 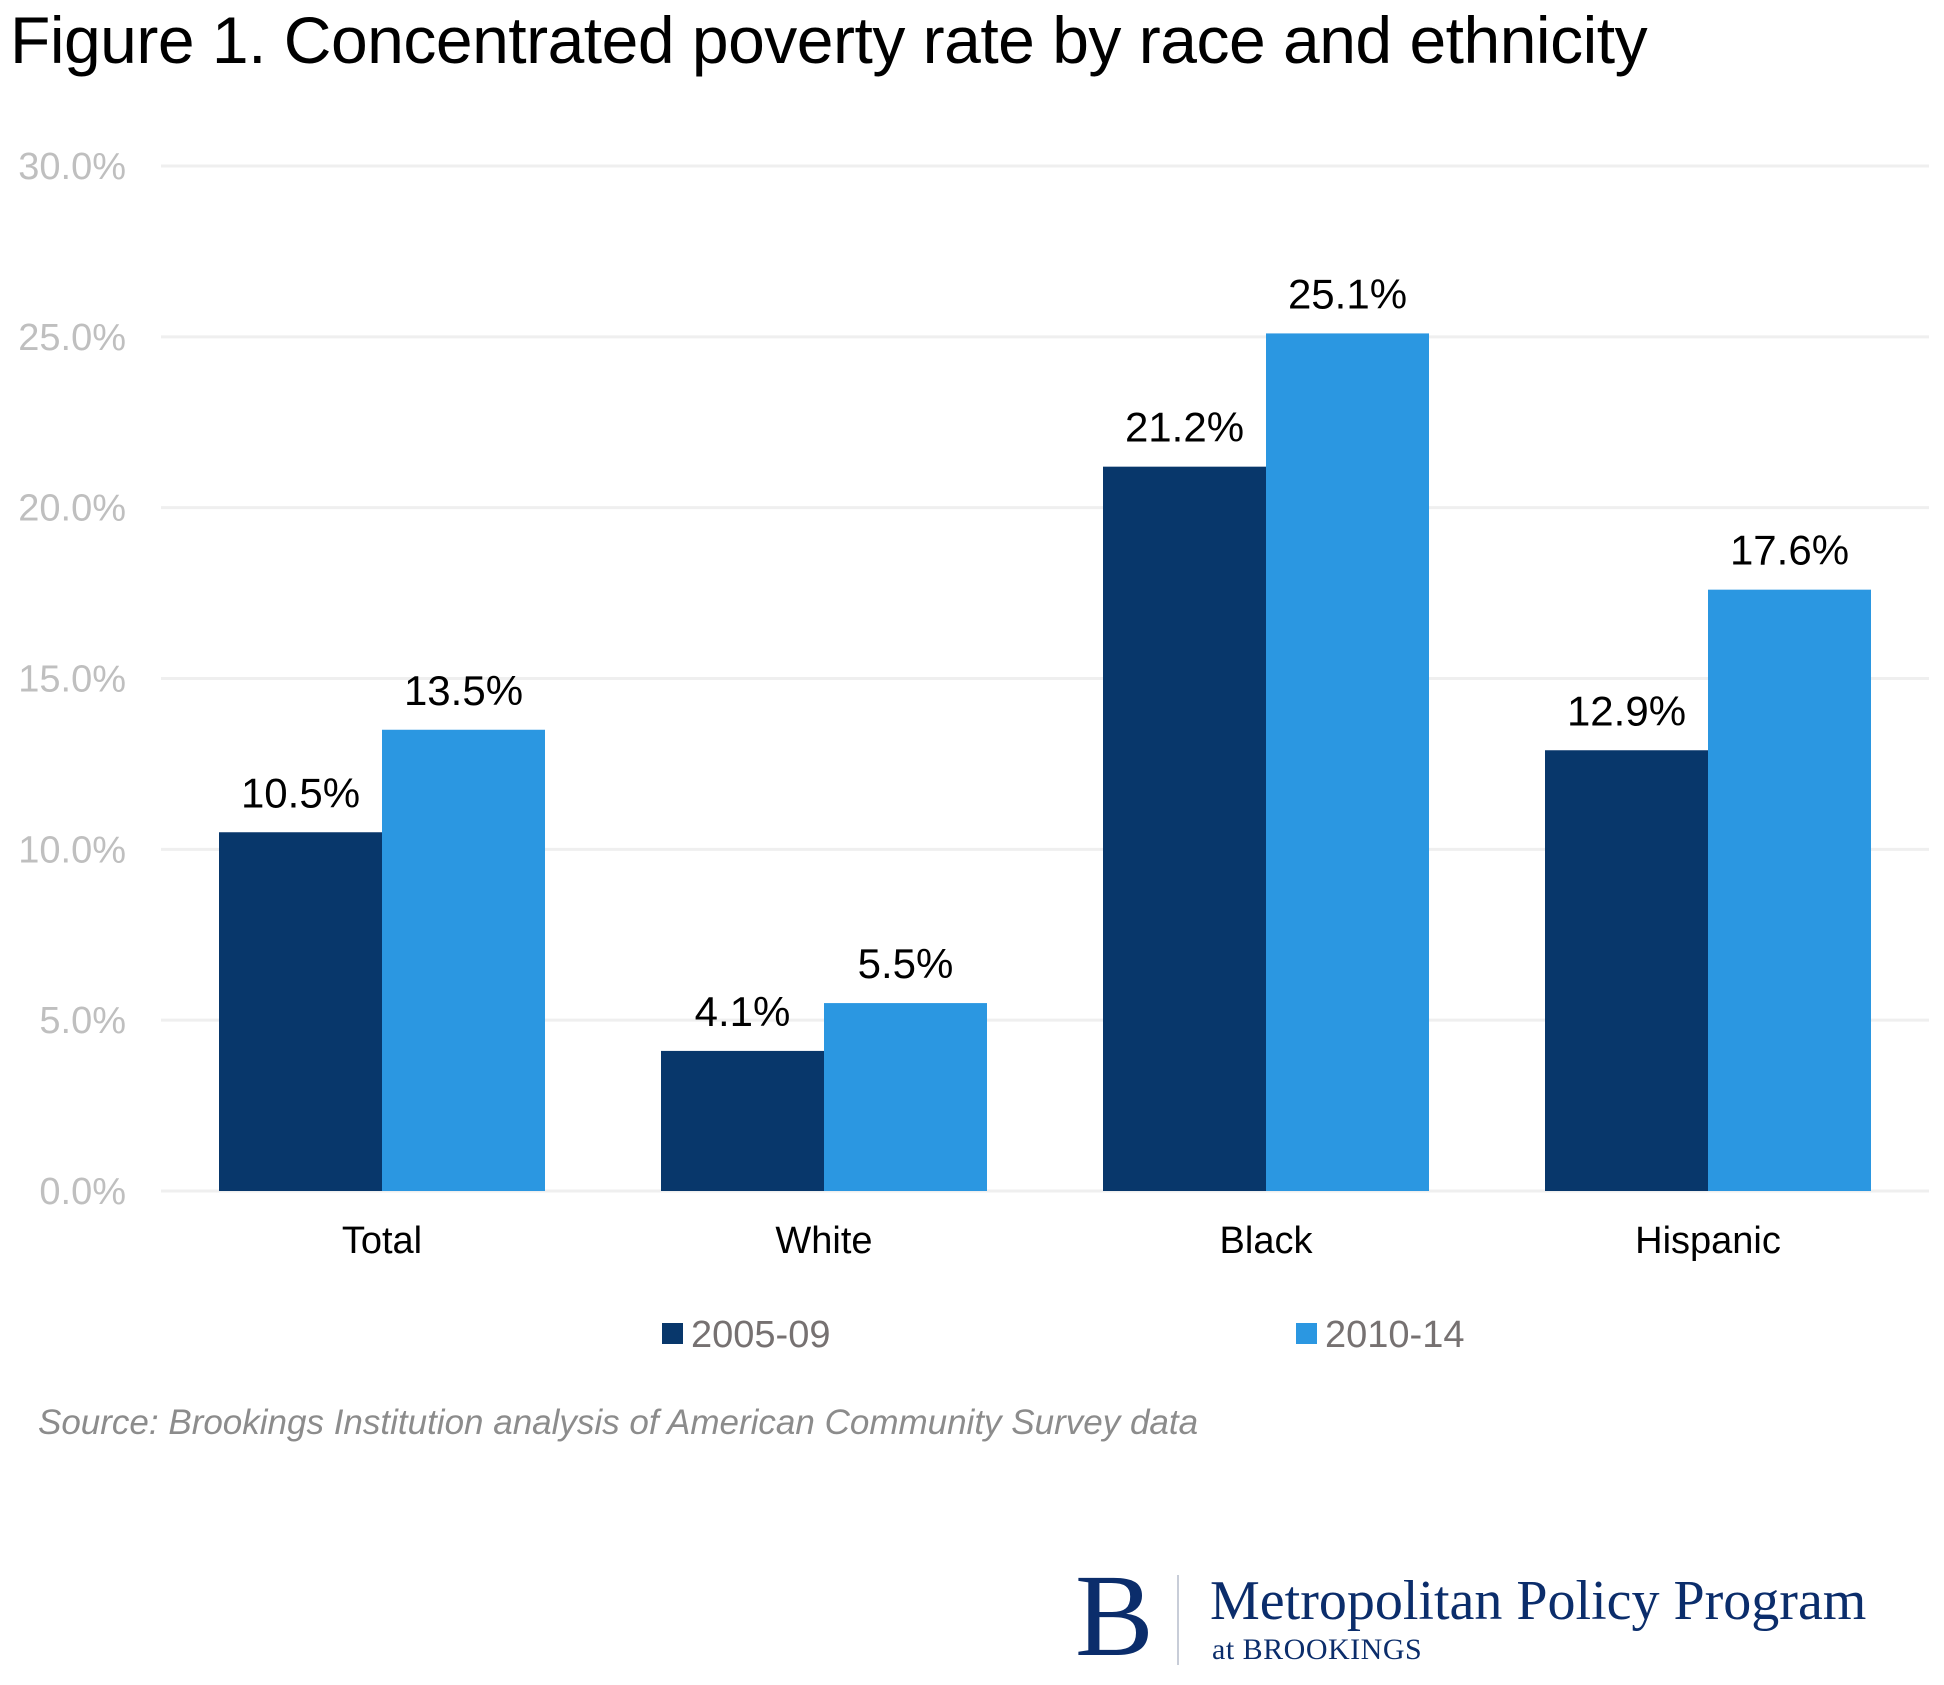 I want to click on y-tick-label: 5.0%, so click(x=82, y=1021).